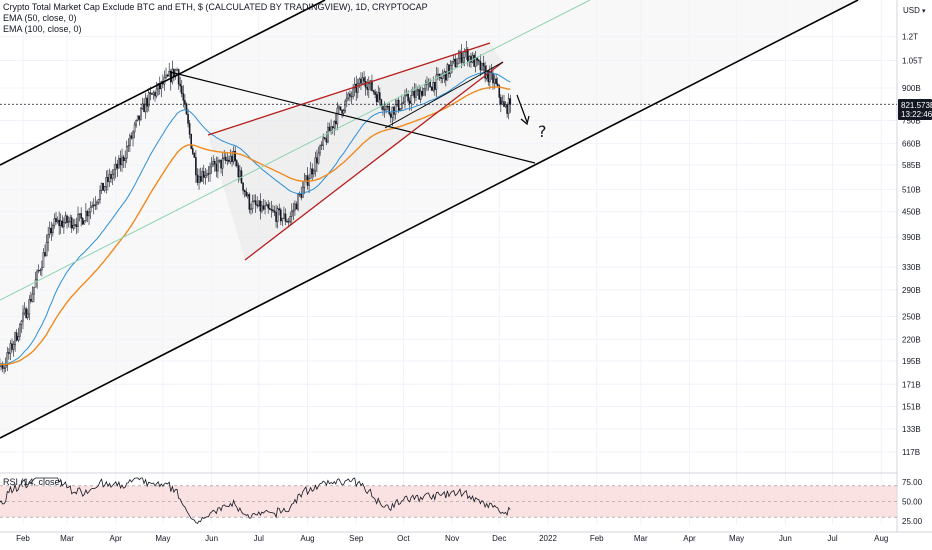  I want to click on forecast-arrow-line, so click(522, 108).